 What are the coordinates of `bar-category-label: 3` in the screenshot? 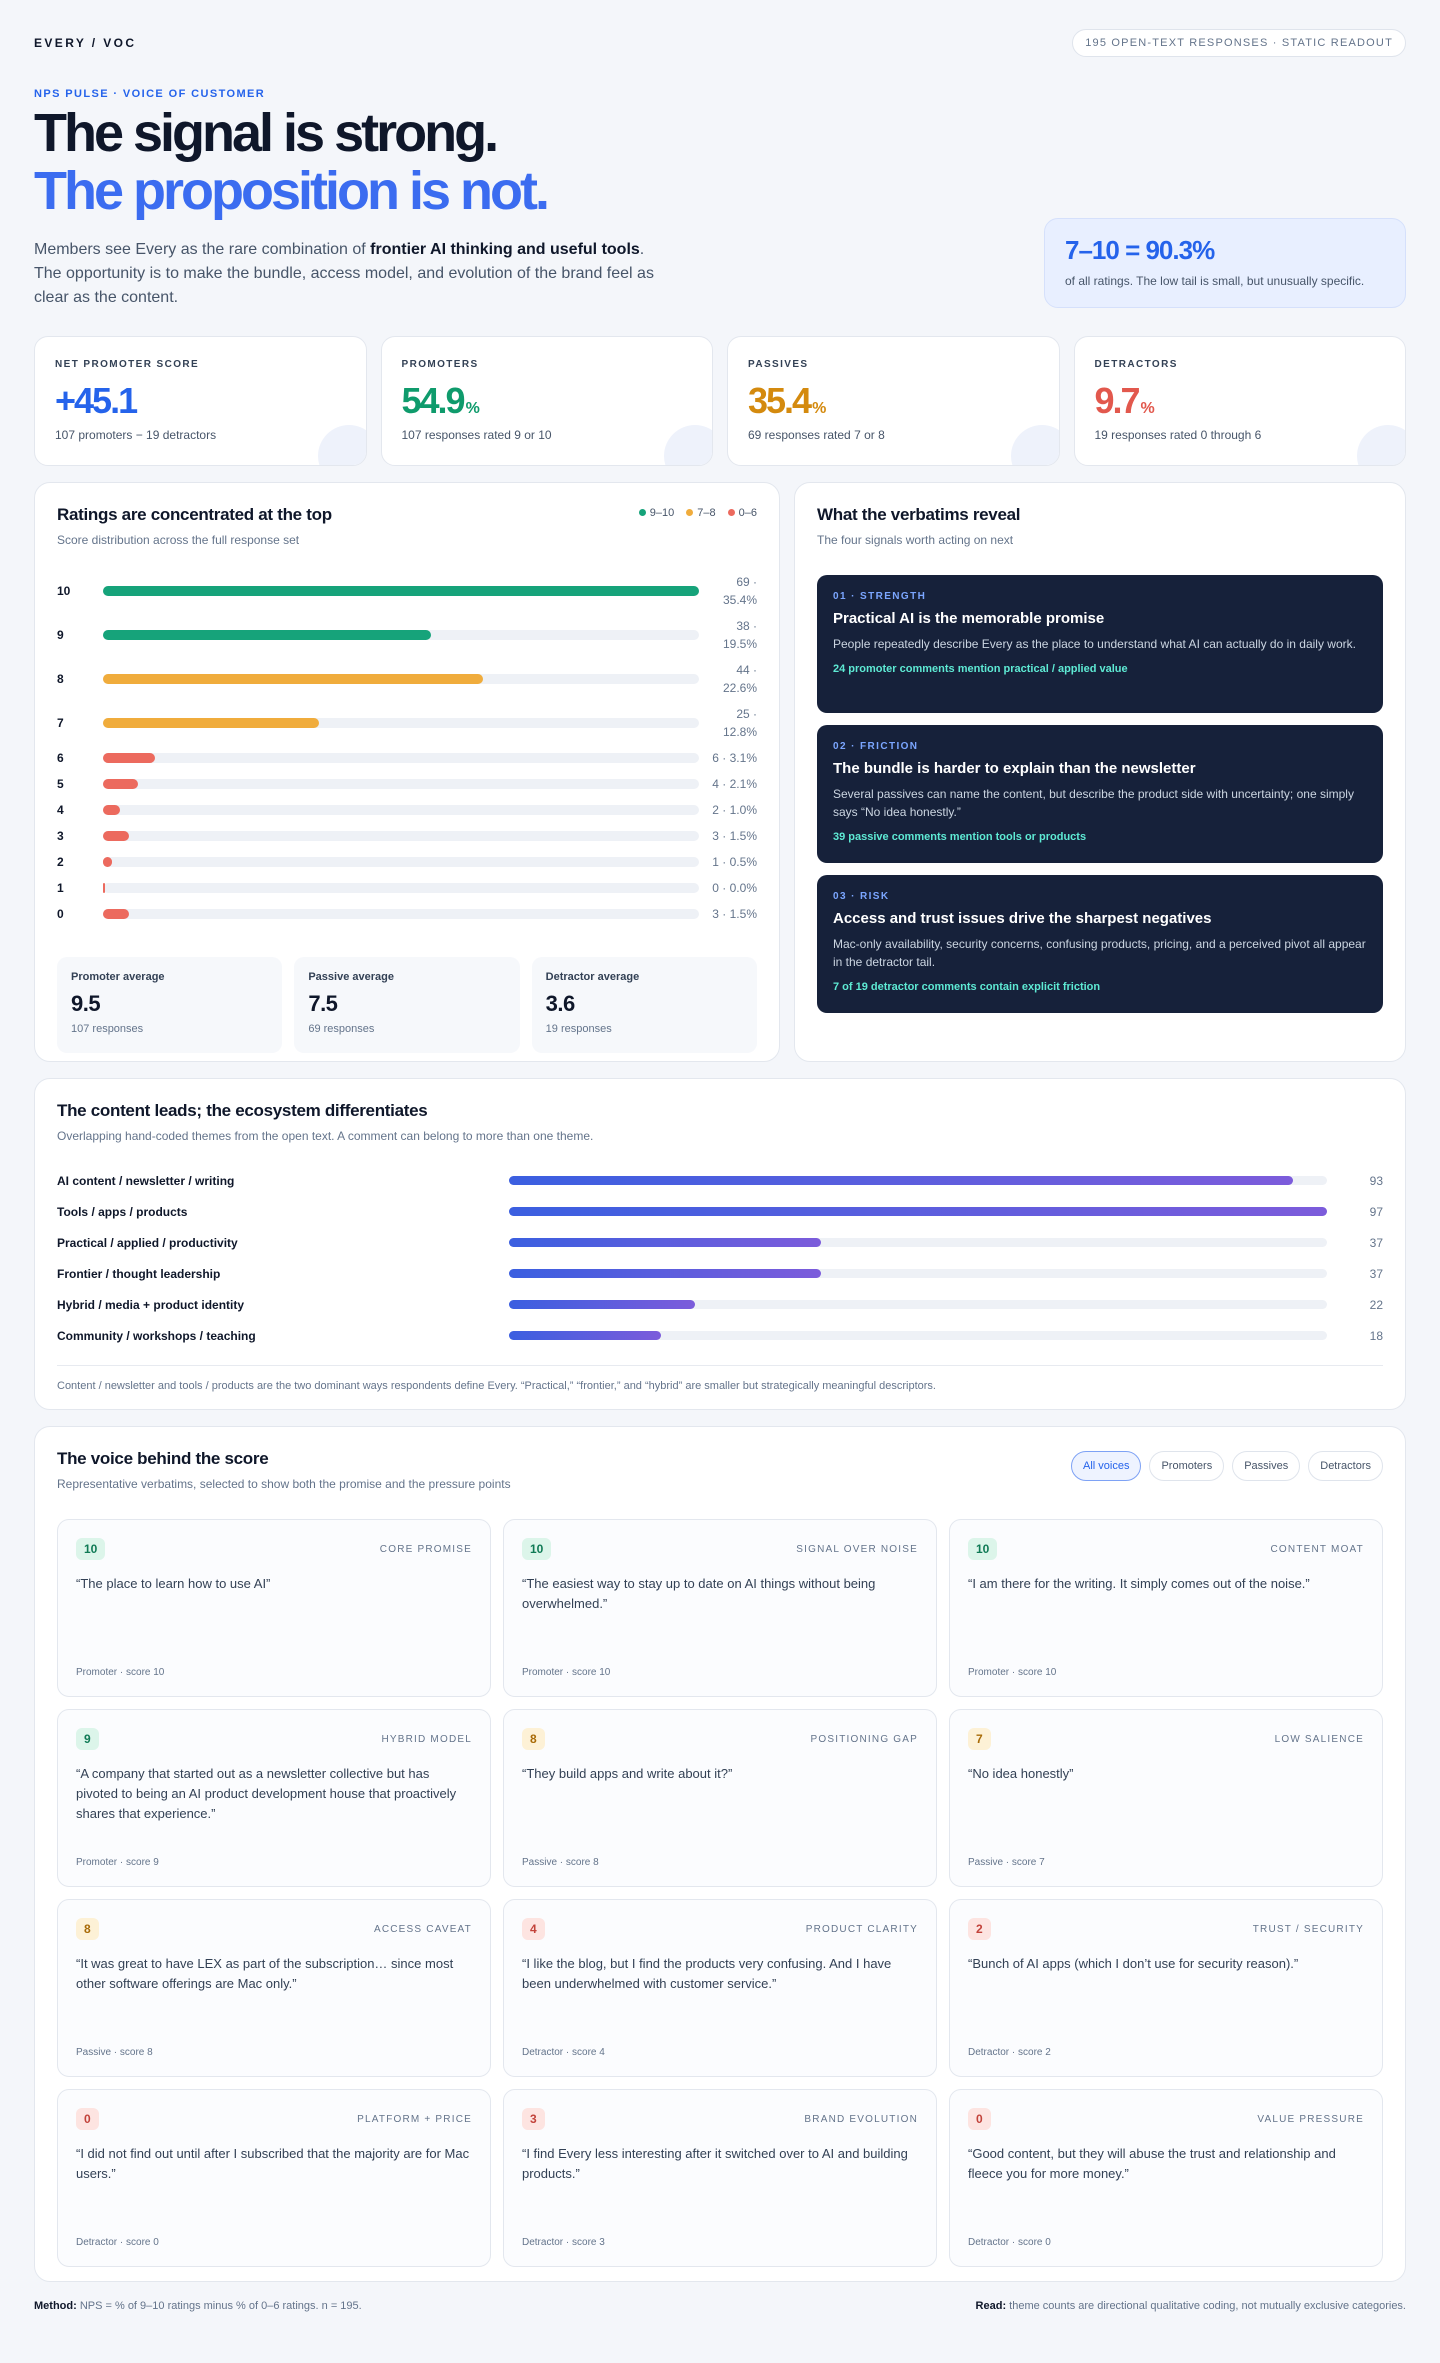 It's located at (60, 836).